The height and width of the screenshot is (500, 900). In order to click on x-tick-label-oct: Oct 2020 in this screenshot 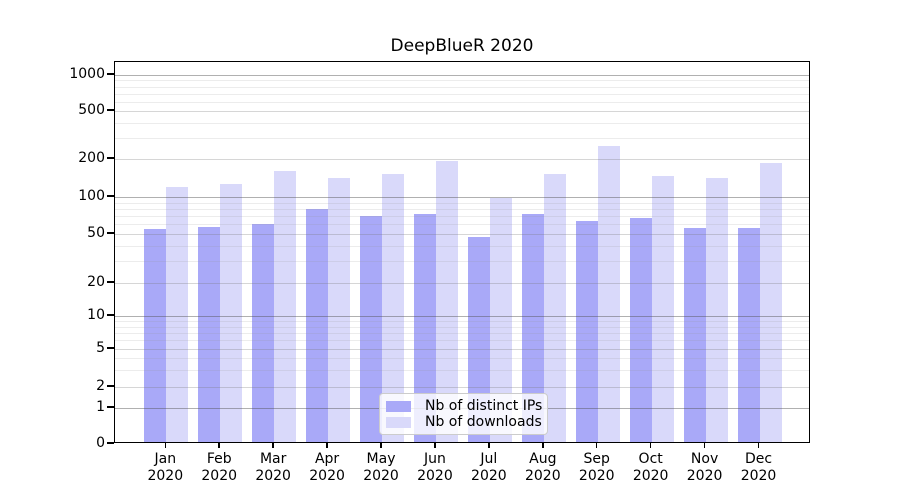, I will do `click(651, 468)`.